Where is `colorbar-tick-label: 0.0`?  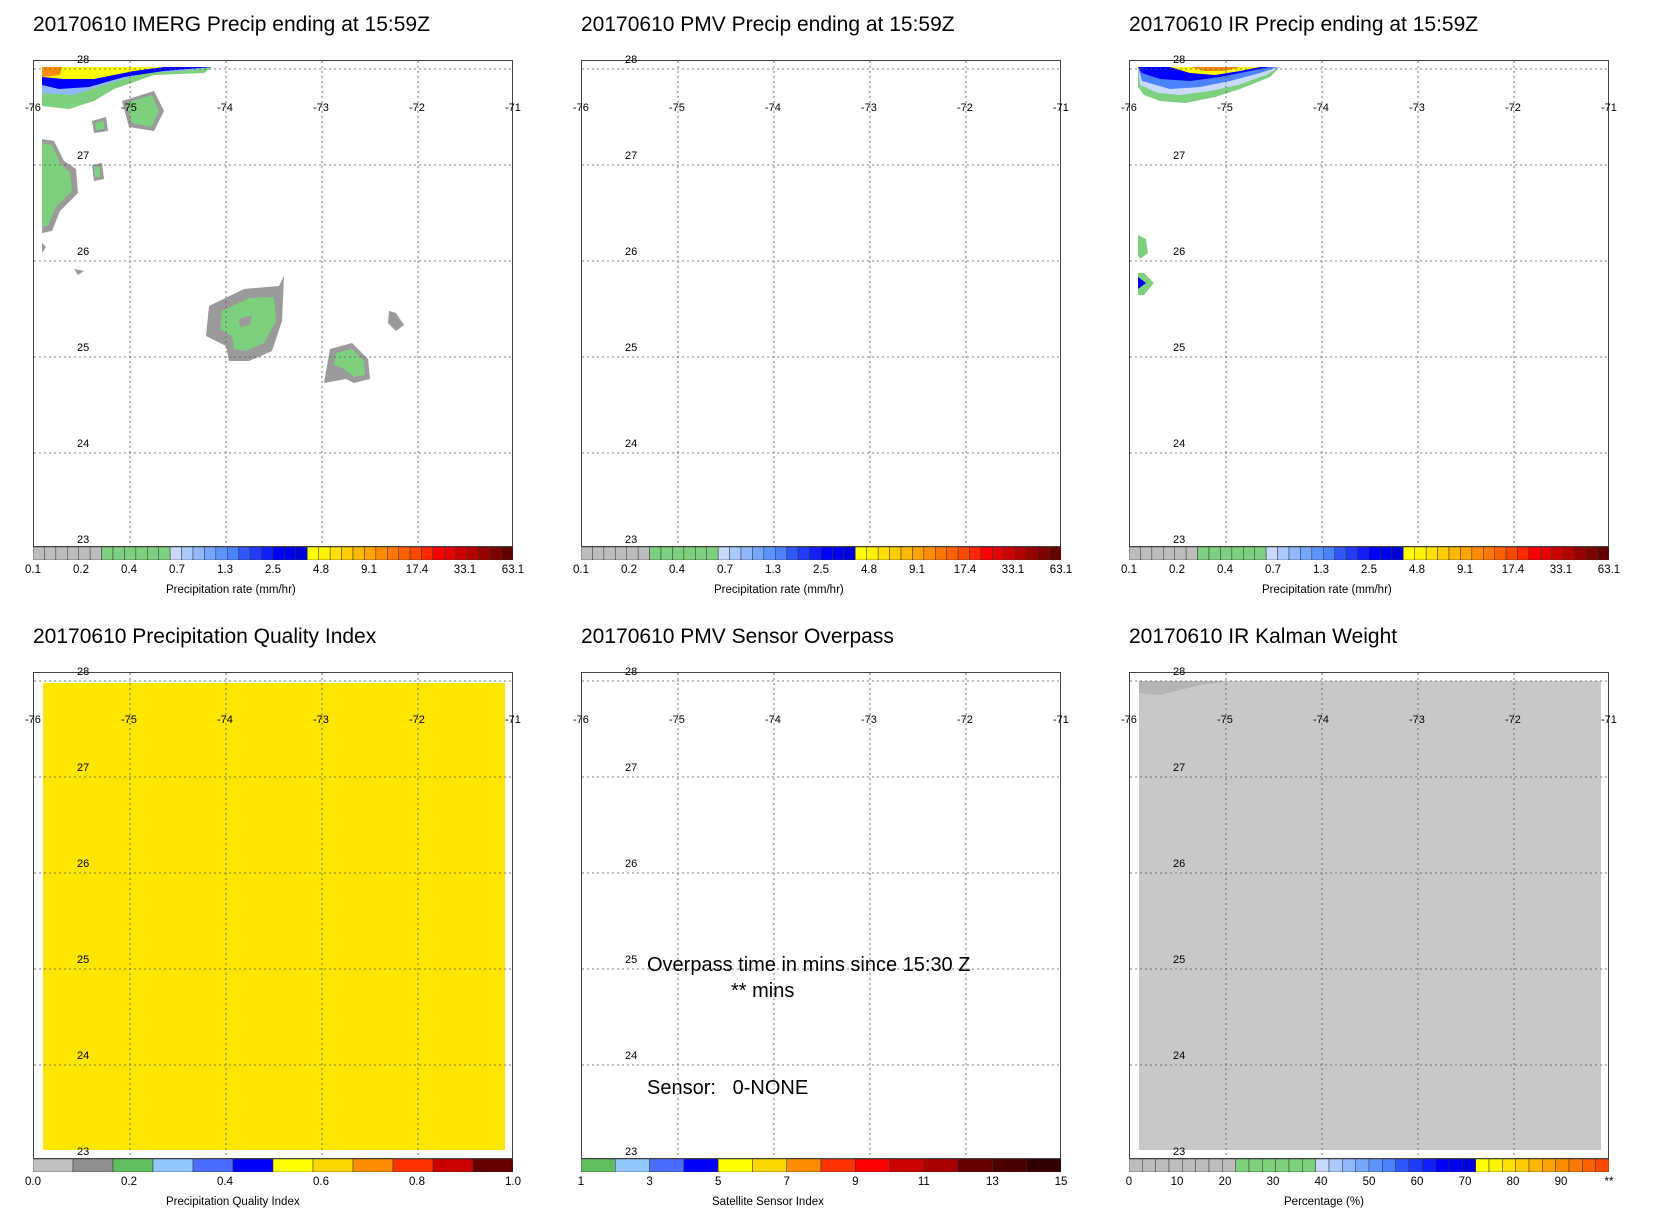 colorbar-tick-label: 0.0 is located at coordinates (33, 1182).